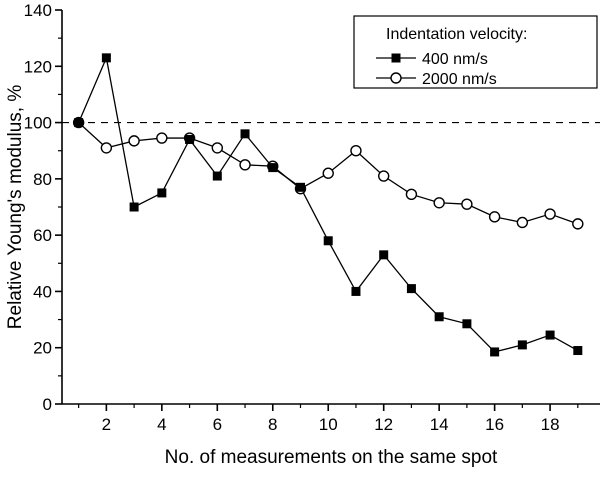 Image resolution: width=613 pixels, height=481 pixels. I want to click on x-tick-label: 6, so click(217, 424).